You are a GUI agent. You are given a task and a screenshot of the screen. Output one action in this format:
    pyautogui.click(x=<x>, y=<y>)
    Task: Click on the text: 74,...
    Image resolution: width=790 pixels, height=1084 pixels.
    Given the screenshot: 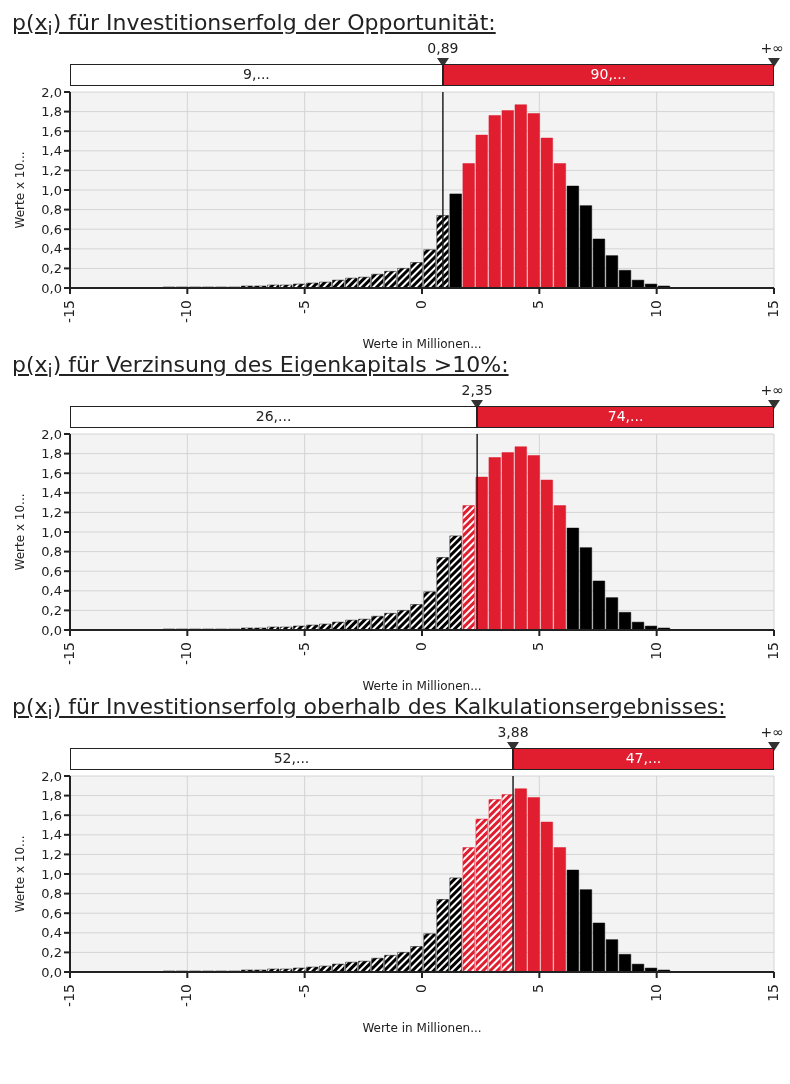 What is the action you would take?
    pyautogui.click(x=625, y=417)
    